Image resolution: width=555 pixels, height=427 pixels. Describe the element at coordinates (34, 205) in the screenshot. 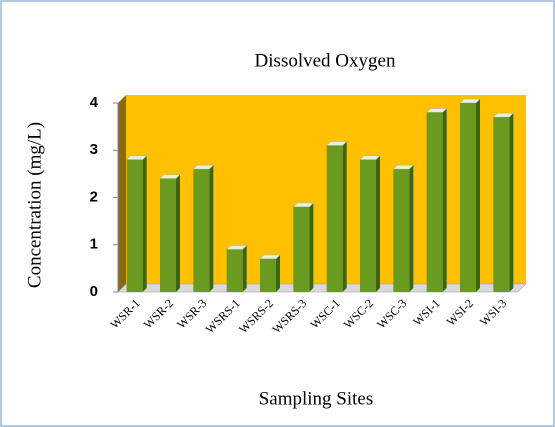

I see `y-axis-label: Concentration (mg/L)` at that location.